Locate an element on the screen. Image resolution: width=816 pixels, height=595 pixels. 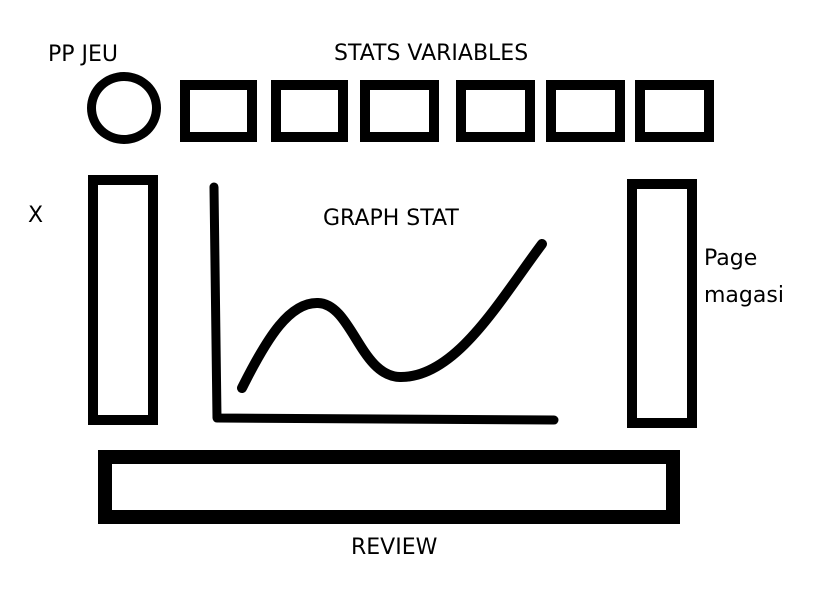
page-magasi-panel is located at coordinates (662, 303).